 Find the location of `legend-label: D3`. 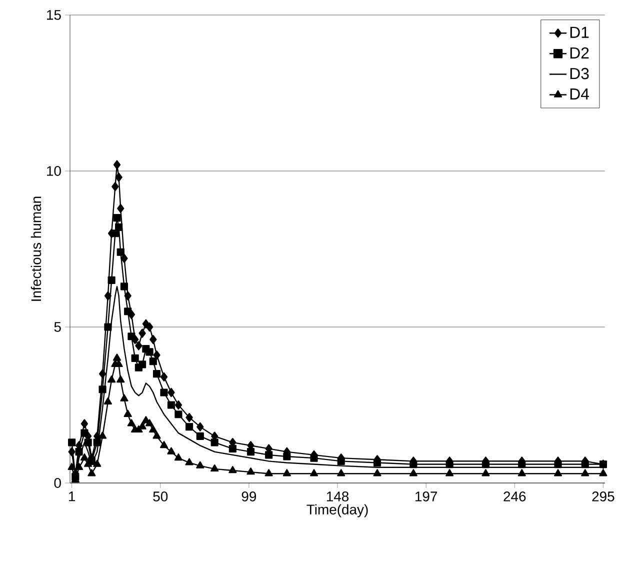

legend-label: D3 is located at coordinates (579, 74).